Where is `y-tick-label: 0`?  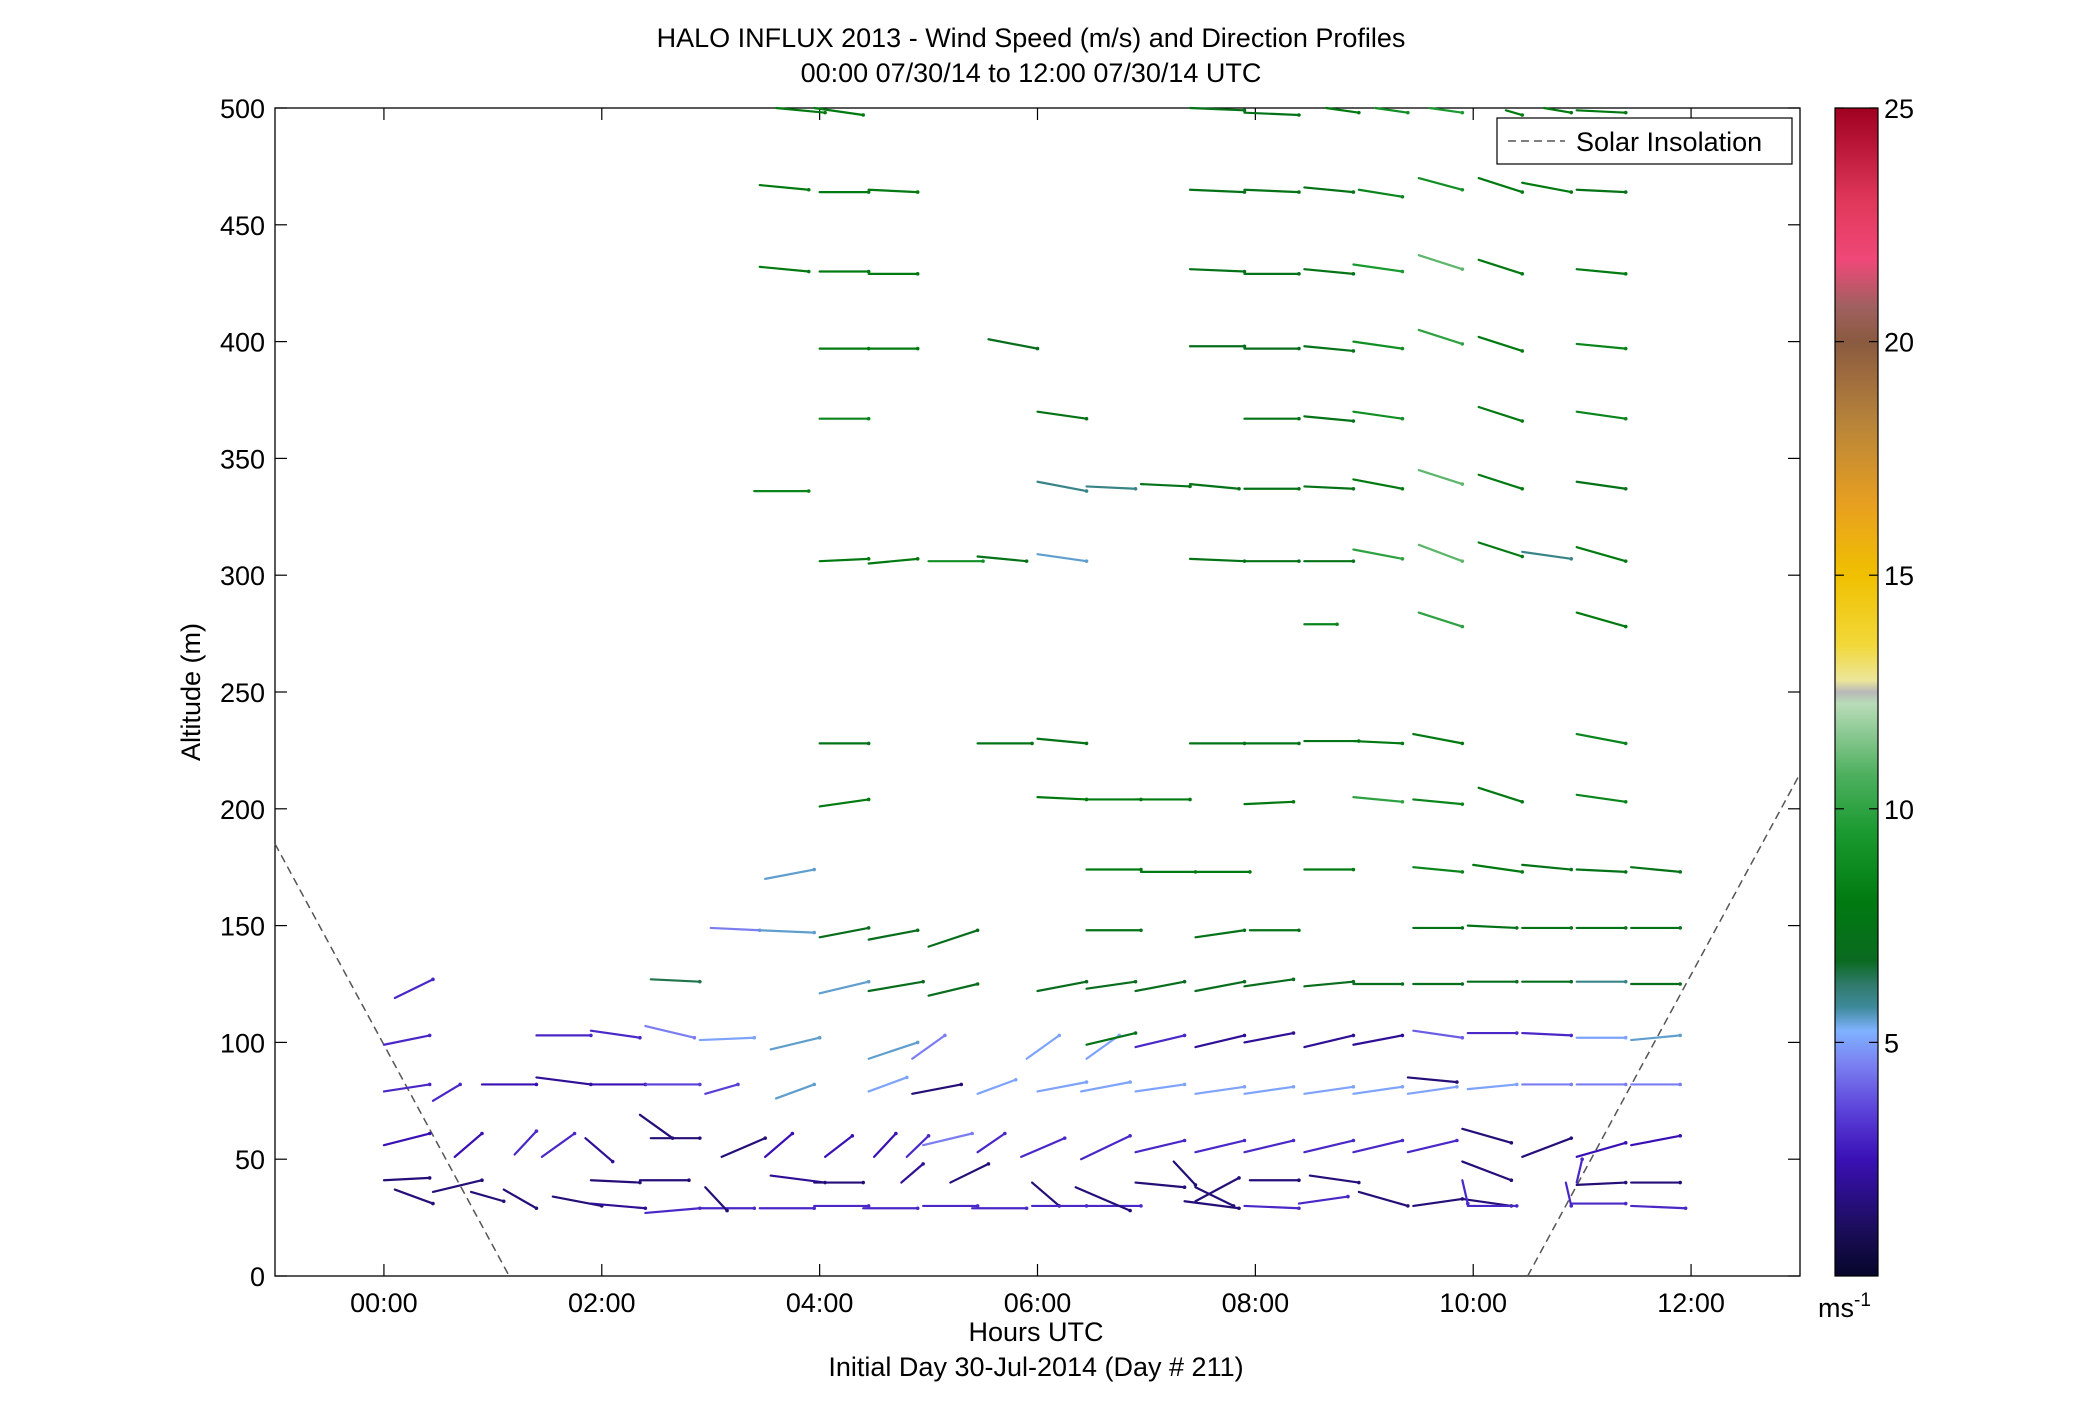
y-tick-label: 0 is located at coordinates (257, 1277).